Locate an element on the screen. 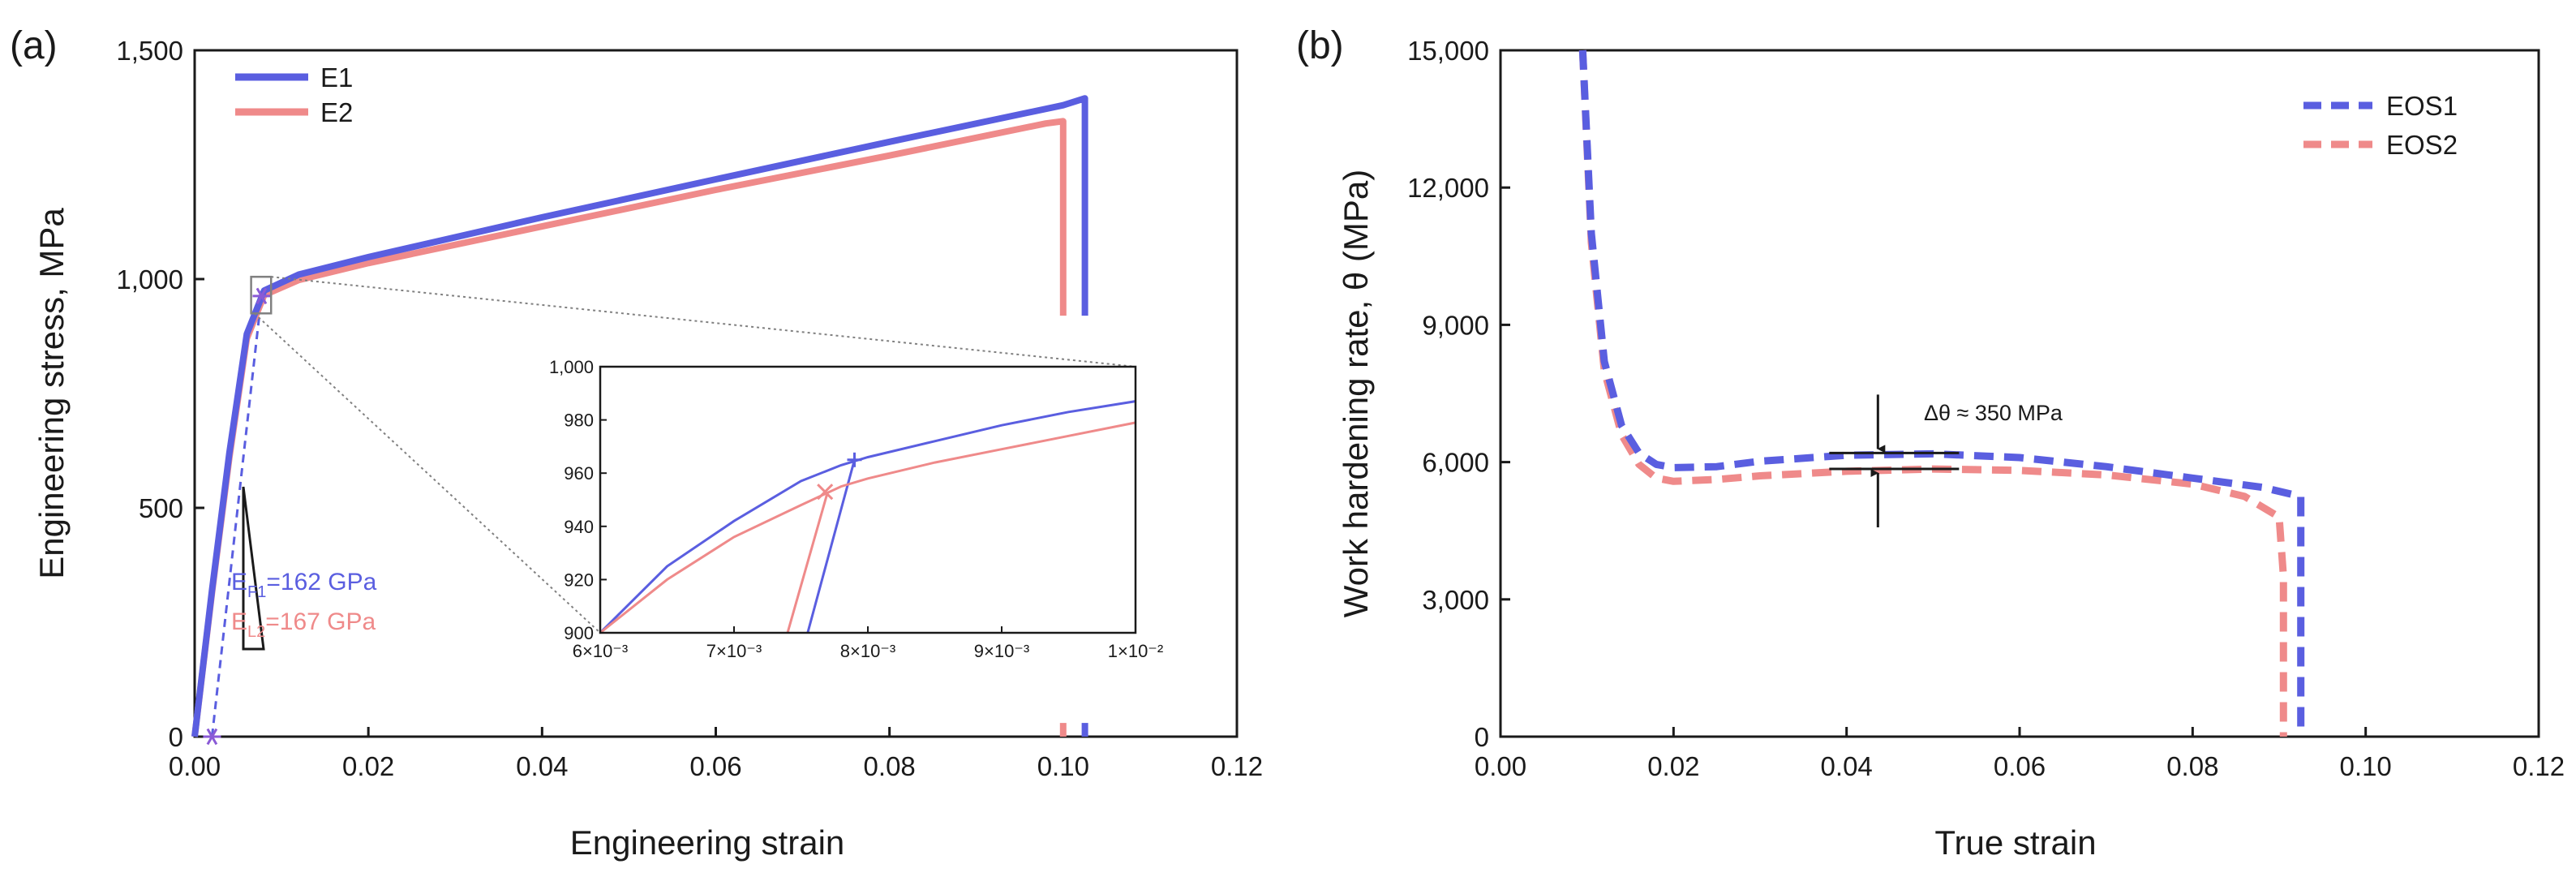  panel-b-y-tick-label: 9,000 is located at coordinates (1455, 325).